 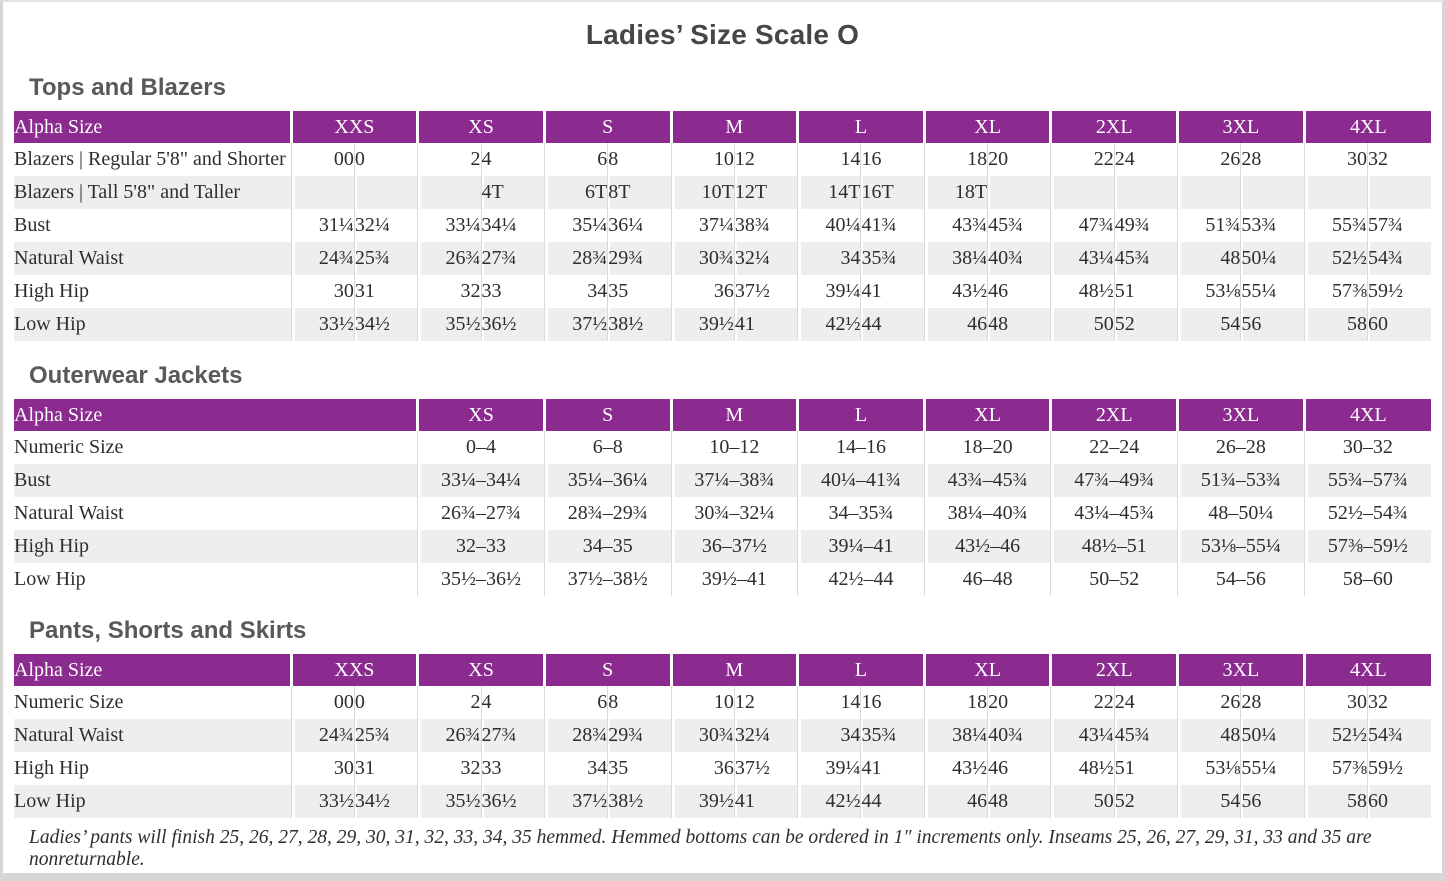 I want to click on size-cell: 55¾, so click(x=1335, y=225).